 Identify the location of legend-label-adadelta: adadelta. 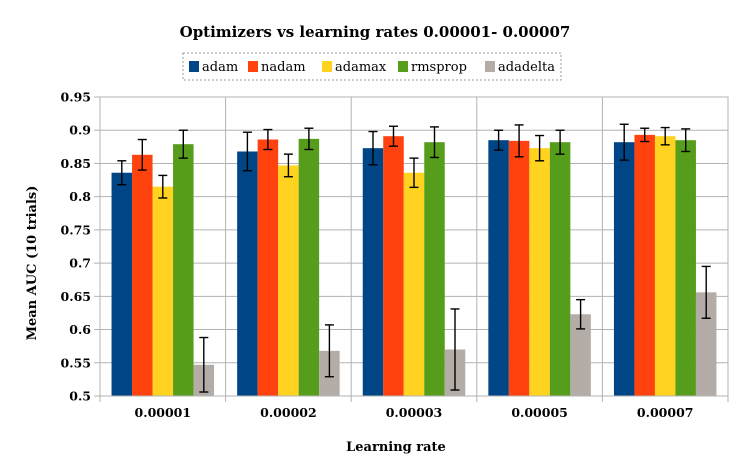
(526, 67).